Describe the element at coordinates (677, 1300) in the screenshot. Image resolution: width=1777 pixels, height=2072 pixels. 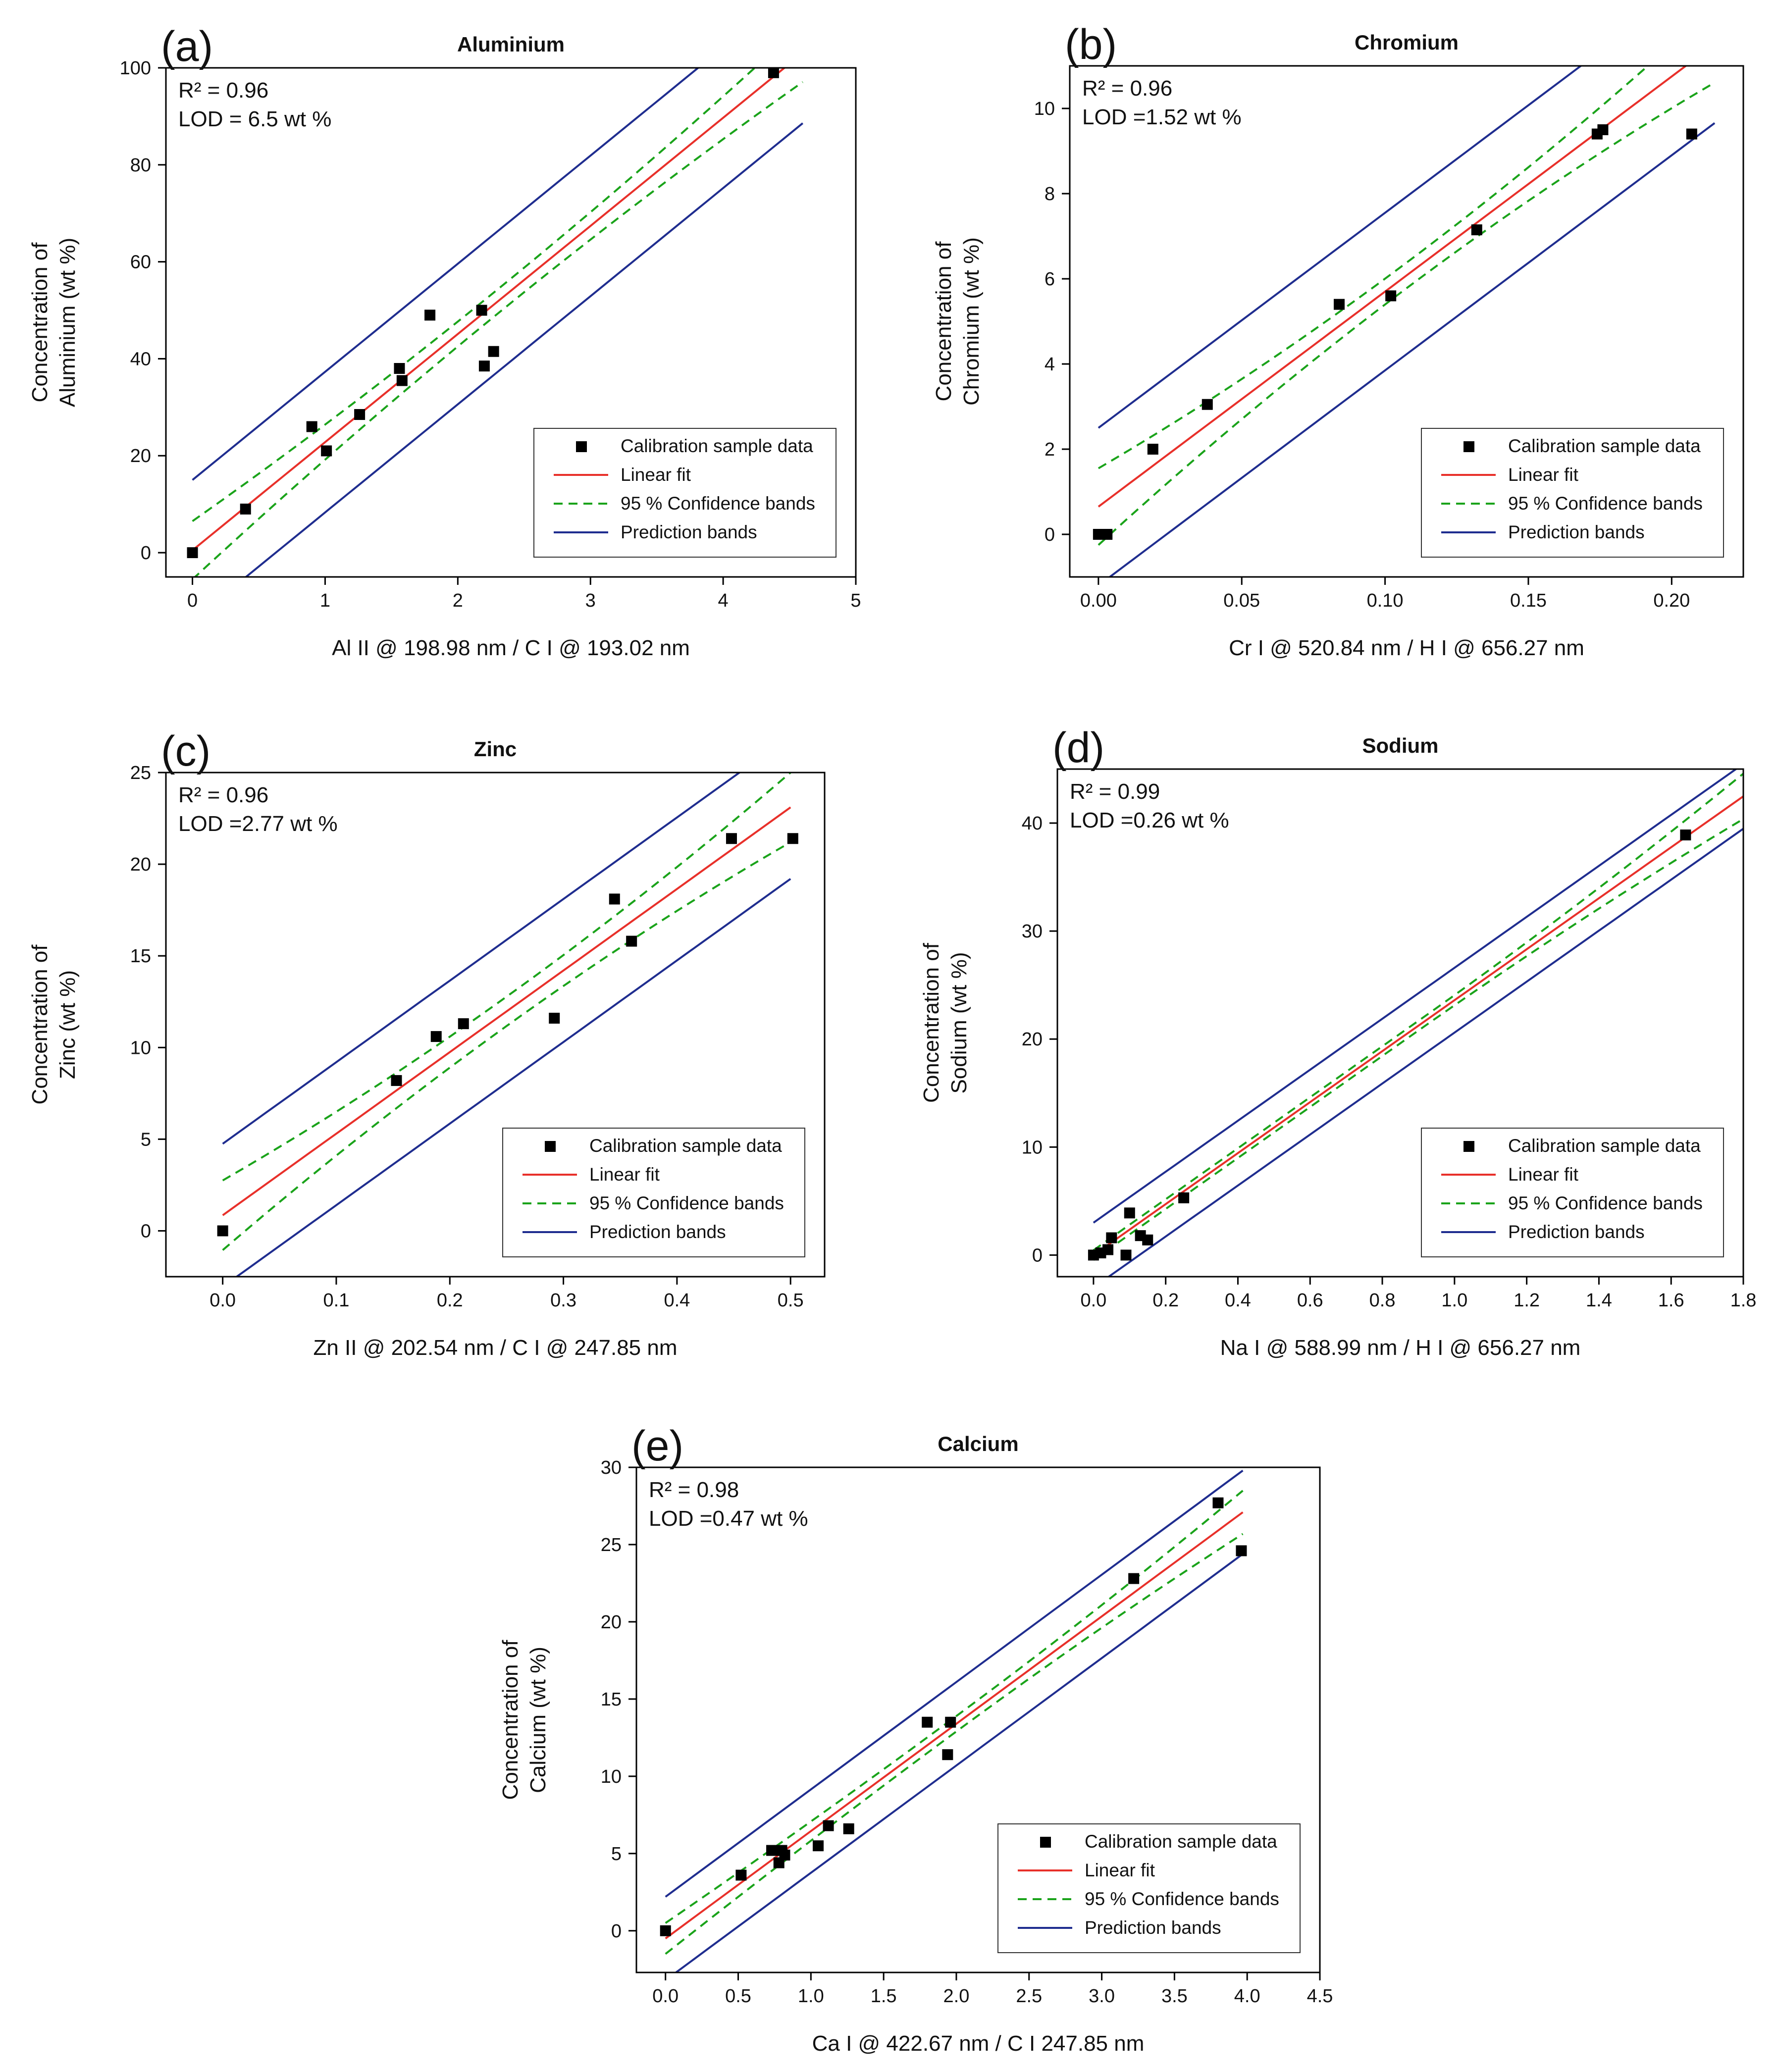
I see `x-tick-label: 0.4` at that location.